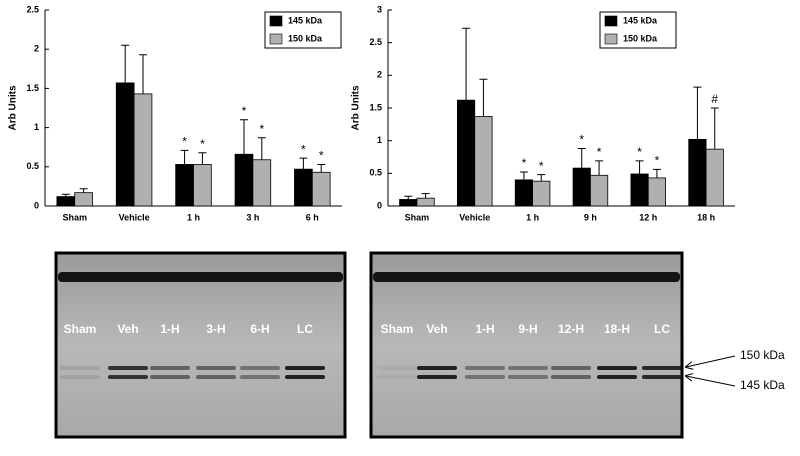 This screenshot has width=800, height=456. Describe the element at coordinates (13, 107) in the screenshot. I see `y-axis-label: Arb Units` at that location.